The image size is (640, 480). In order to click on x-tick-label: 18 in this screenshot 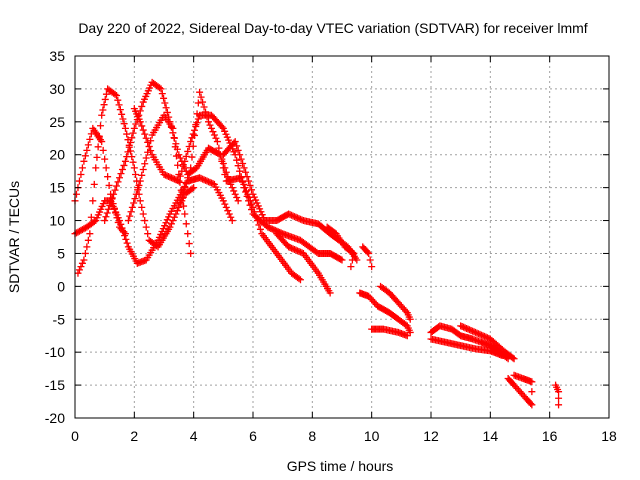, I will do `click(609, 436)`.